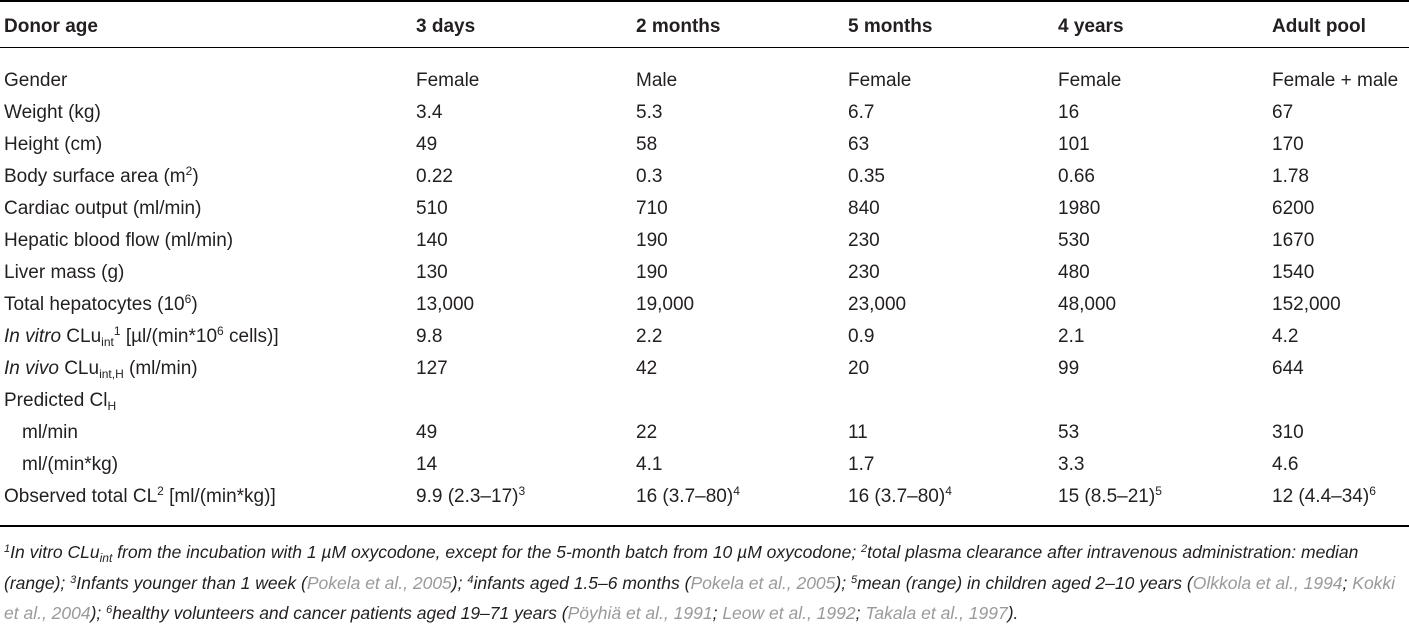 The width and height of the screenshot is (1409, 629). Describe the element at coordinates (665, 304) in the screenshot. I see `table-cell: 19,000` at that location.